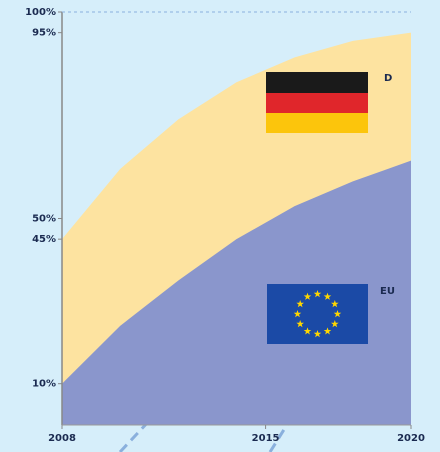 Image resolution: width=440 pixels, height=452 pixels. Describe the element at coordinates (40, 12) in the screenshot. I see `y-tick-label: 100%` at that location.